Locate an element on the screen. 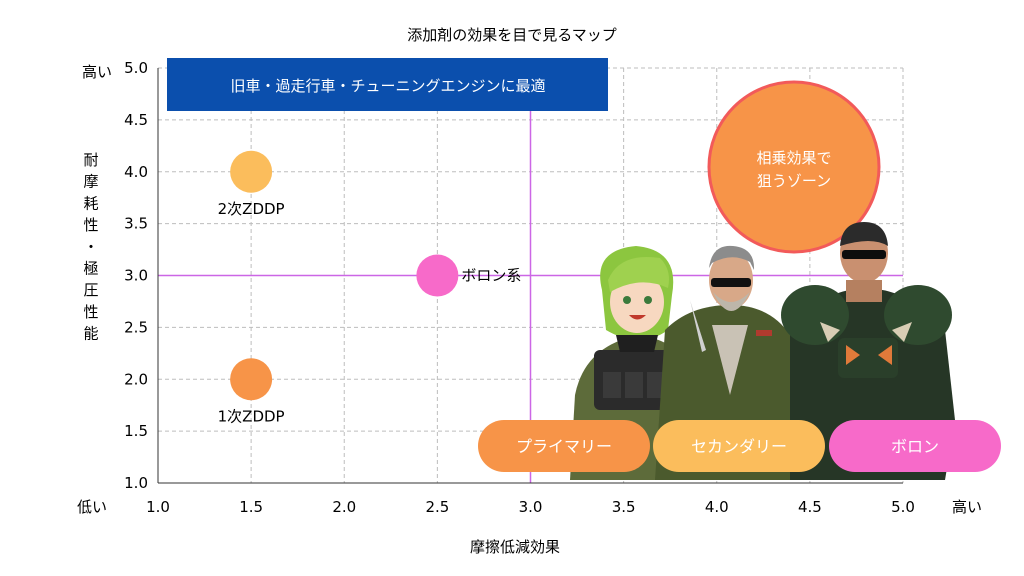  legend-label: ボロン is located at coordinates (915, 446).